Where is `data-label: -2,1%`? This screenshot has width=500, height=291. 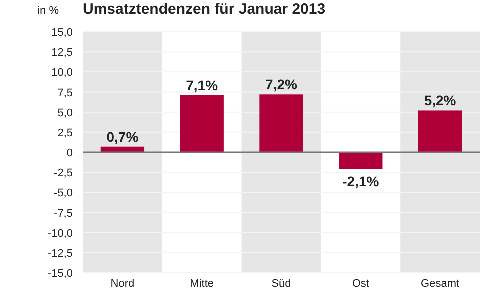 data-label: -2,1% is located at coordinates (361, 181).